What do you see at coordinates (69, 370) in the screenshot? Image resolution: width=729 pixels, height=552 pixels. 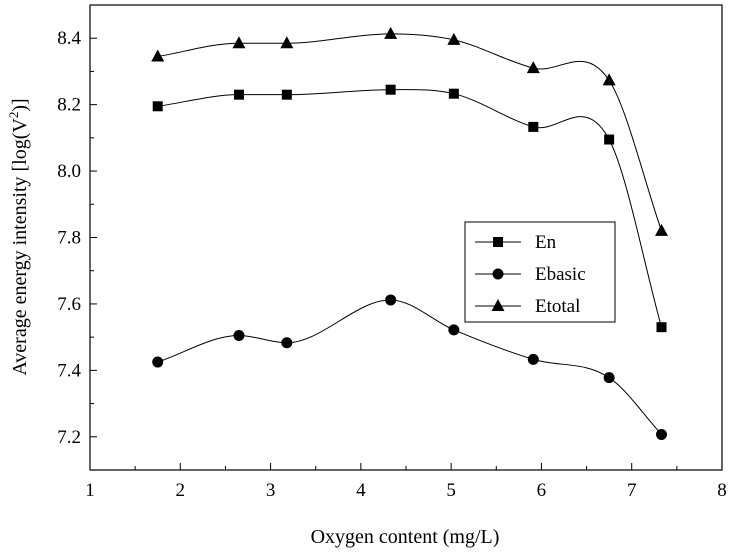 I see `y-tick-label: 7.4` at bounding box center [69, 370].